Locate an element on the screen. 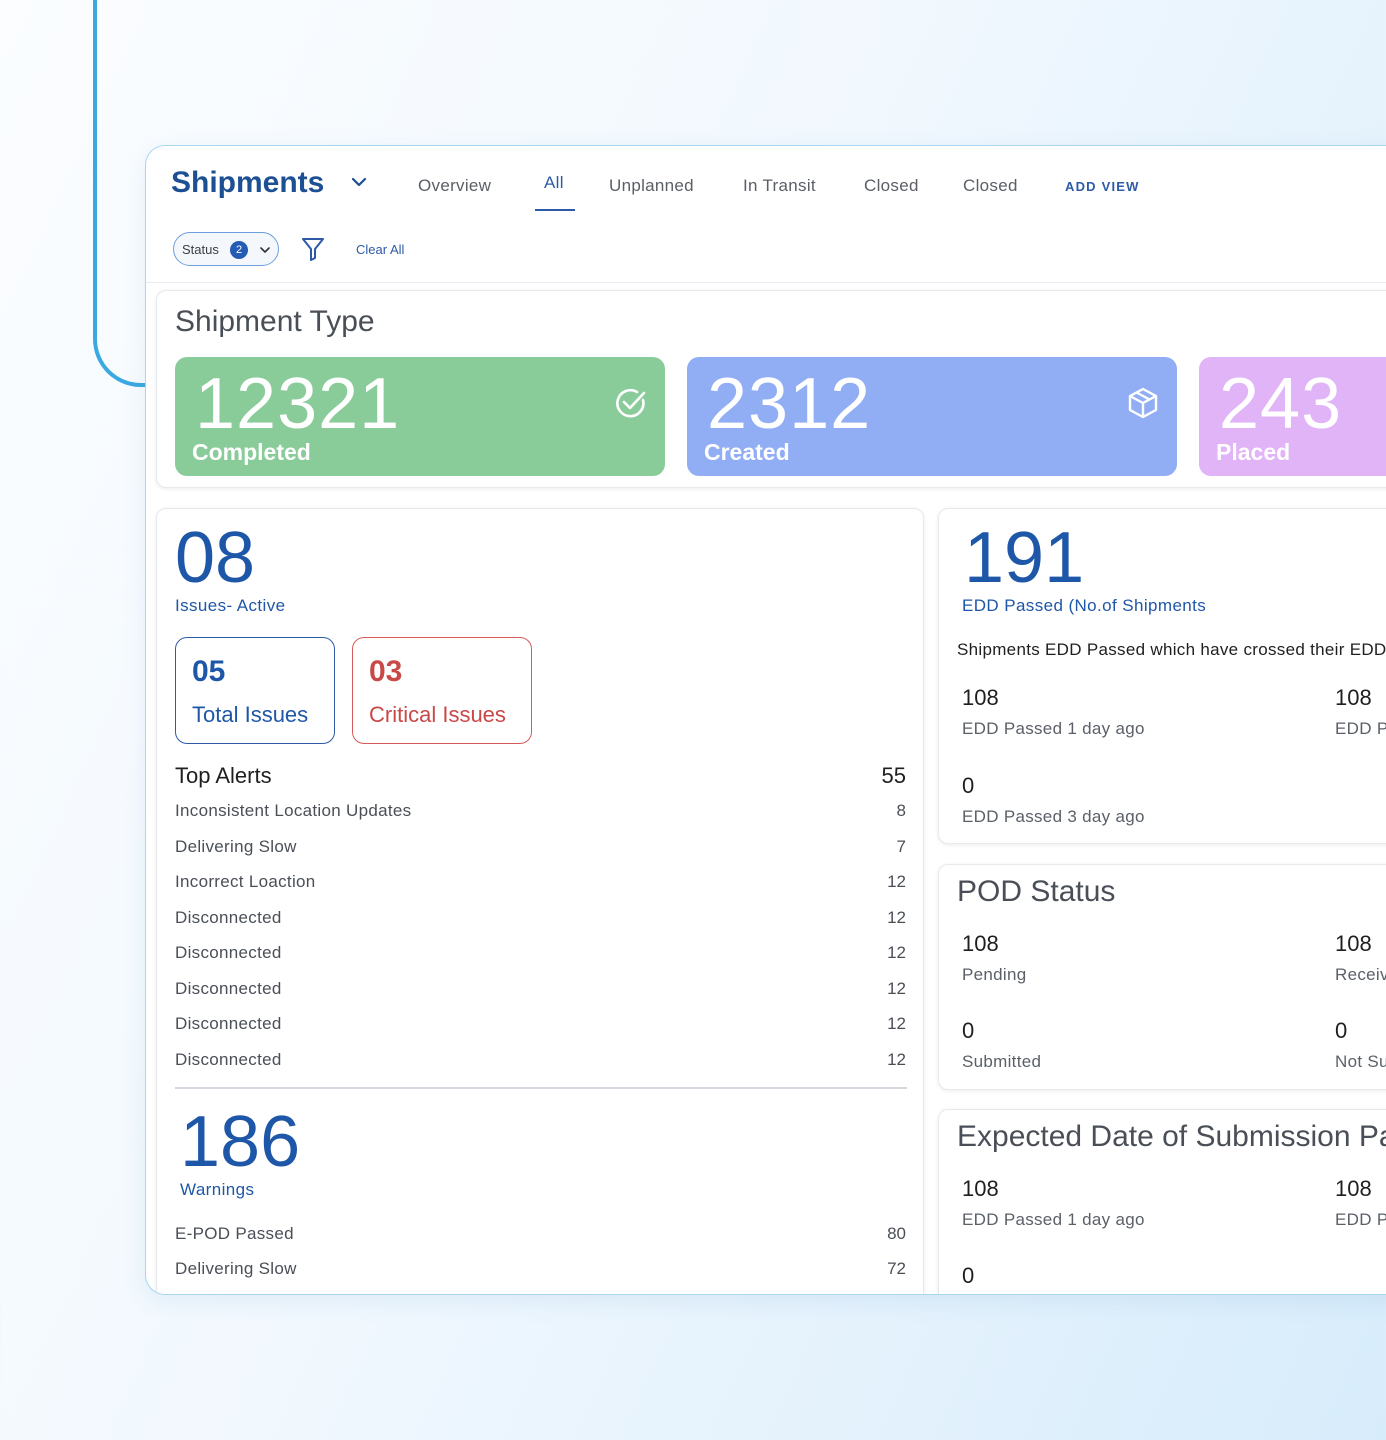  placed-card: 243 Placed is located at coordinates (1292, 416).